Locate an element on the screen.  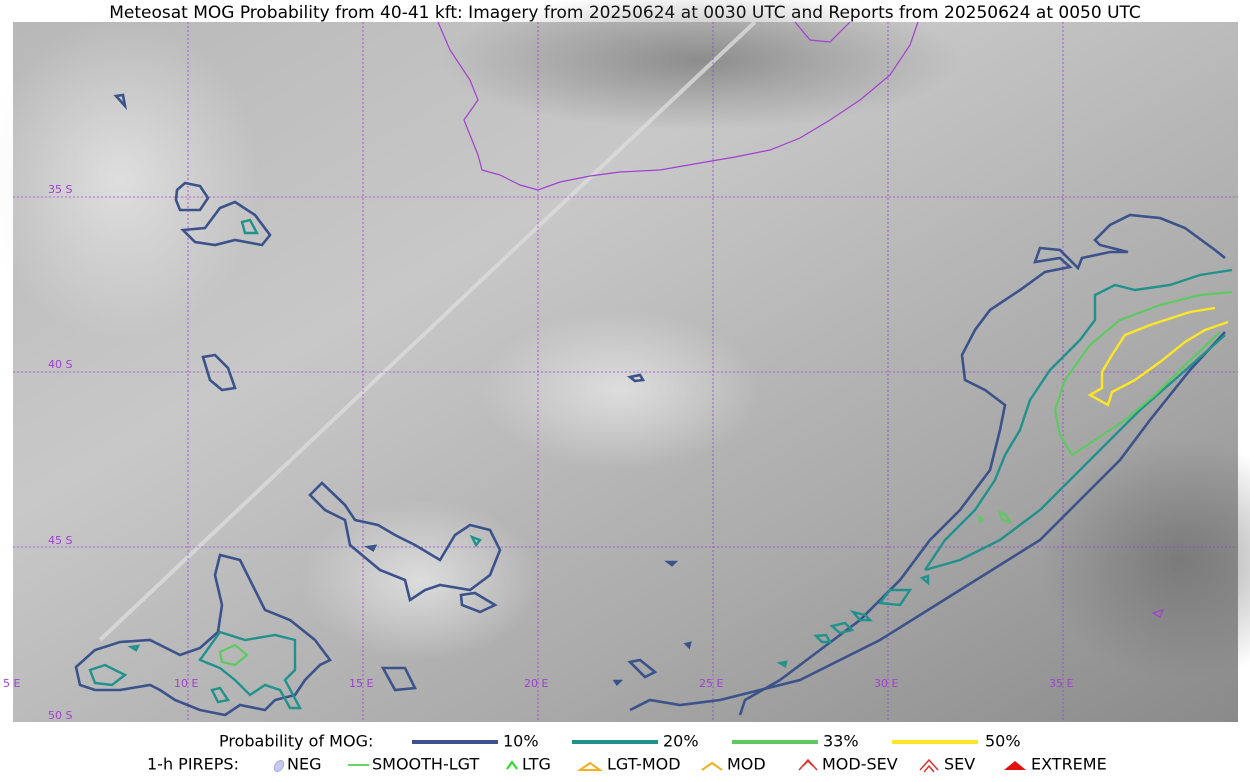
legend-item: MOD is located at coordinates (746, 764).